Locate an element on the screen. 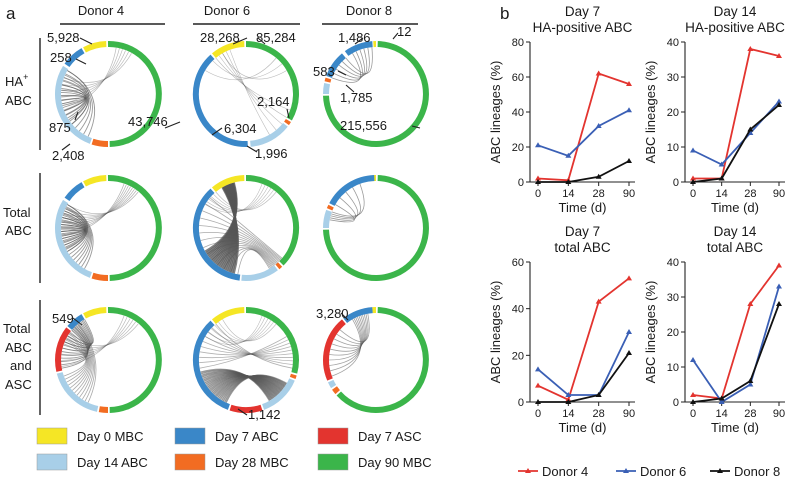  donor-header-4: Donor 4 is located at coordinates (101, 10).